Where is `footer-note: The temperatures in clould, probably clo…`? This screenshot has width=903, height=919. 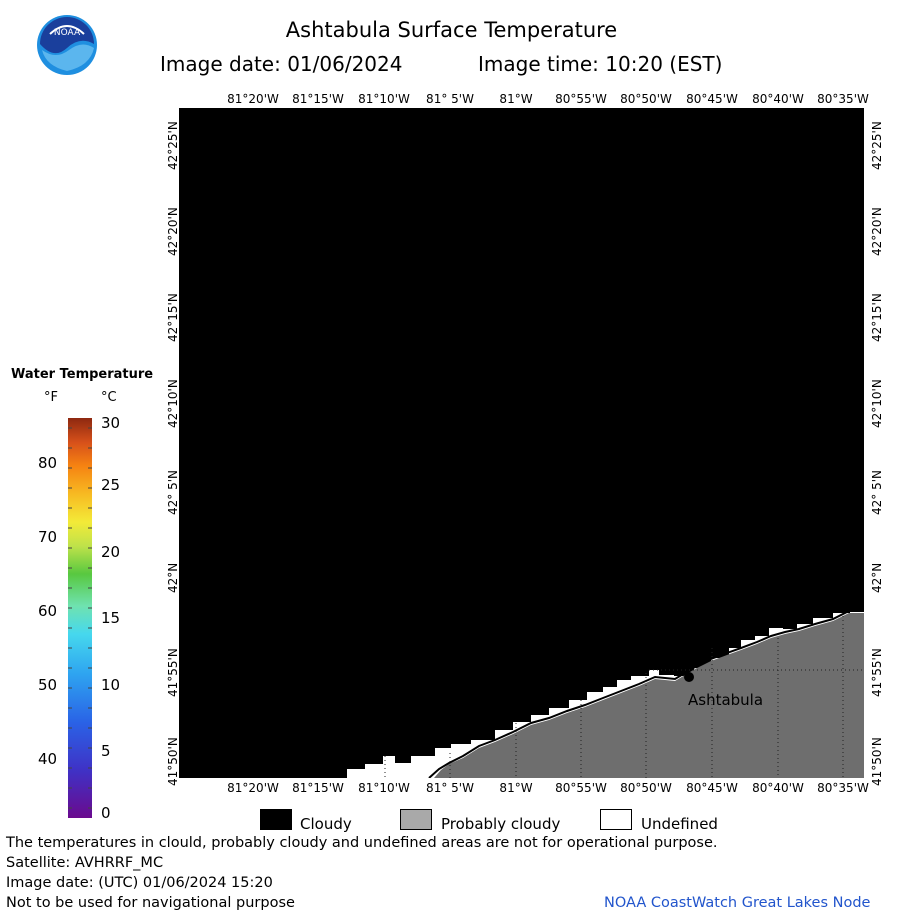
footer-note: The temperatures in clould, probably clo… is located at coordinates (362, 843).